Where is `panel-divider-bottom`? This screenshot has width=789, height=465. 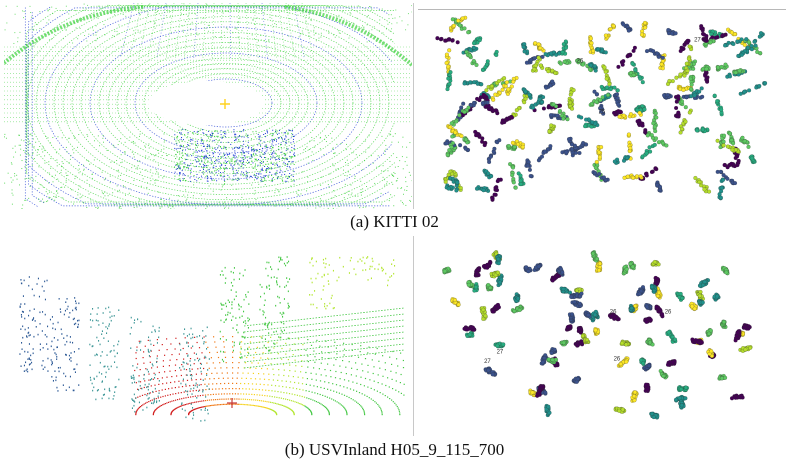
panel-divider-bottom is located at coordinates (413, 336).